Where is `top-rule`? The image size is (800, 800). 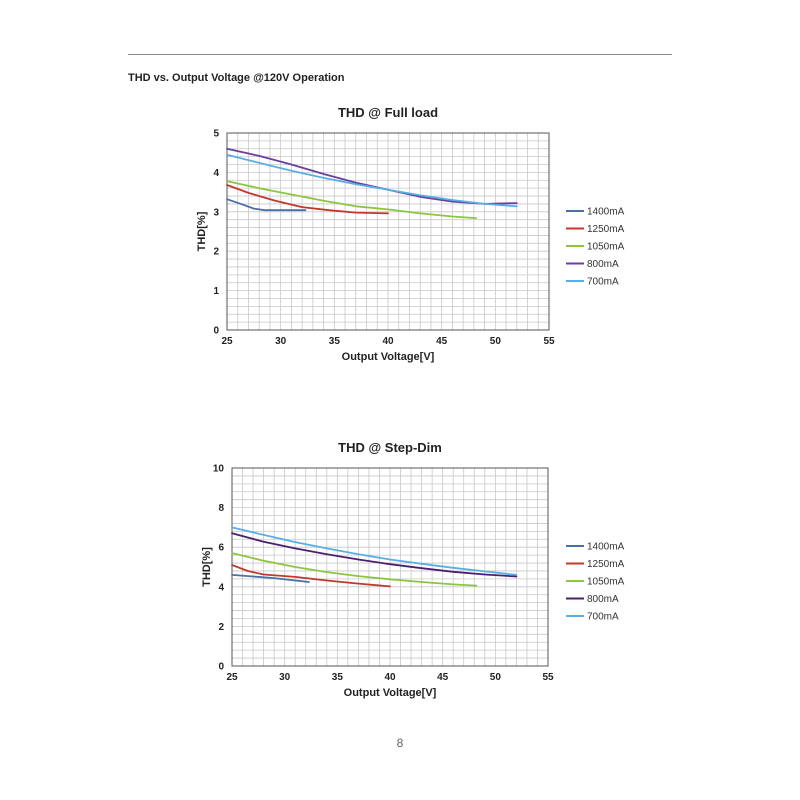
top-rule is located at coordinates (400, 54).